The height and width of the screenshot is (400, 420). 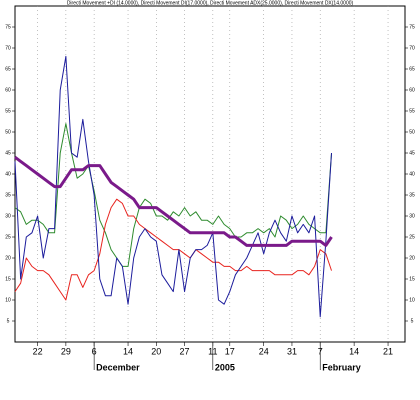 What do you see at coordinates (38, 351) in the screenshot?
I see `x-tick-label: 22` at bounding box center [38, 351].